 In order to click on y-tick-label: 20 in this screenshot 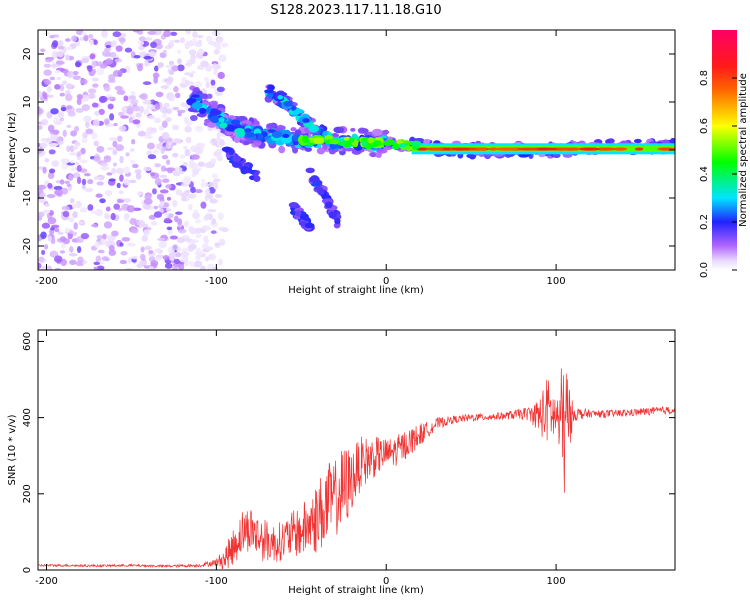, I will do `click(27, 54)`.